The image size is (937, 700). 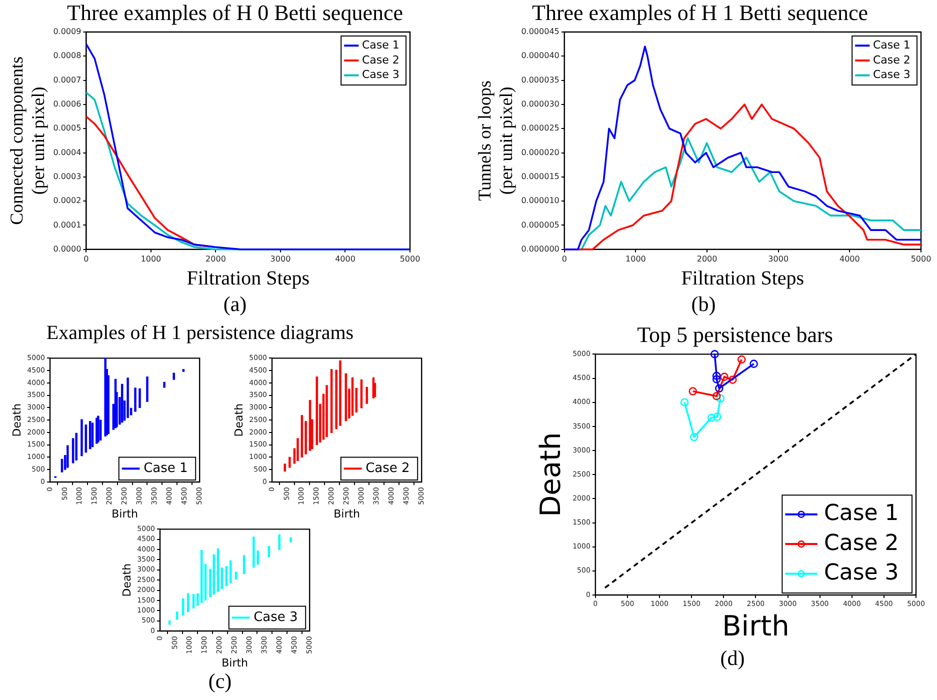 I want to click on y-tick-label: 0.000015, so click(x=540, y=177).